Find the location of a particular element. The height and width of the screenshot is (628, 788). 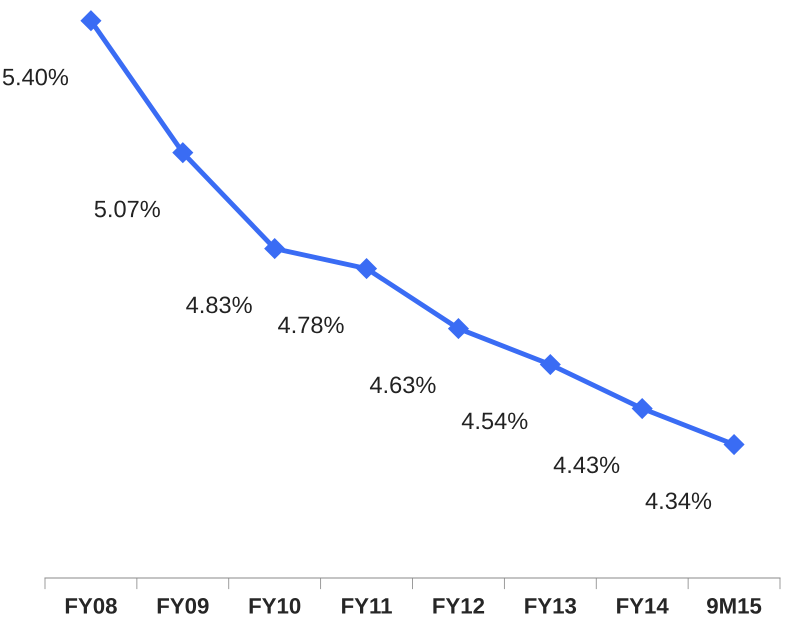

x-tick-label: FY08 is located at coordinates (91, 606).